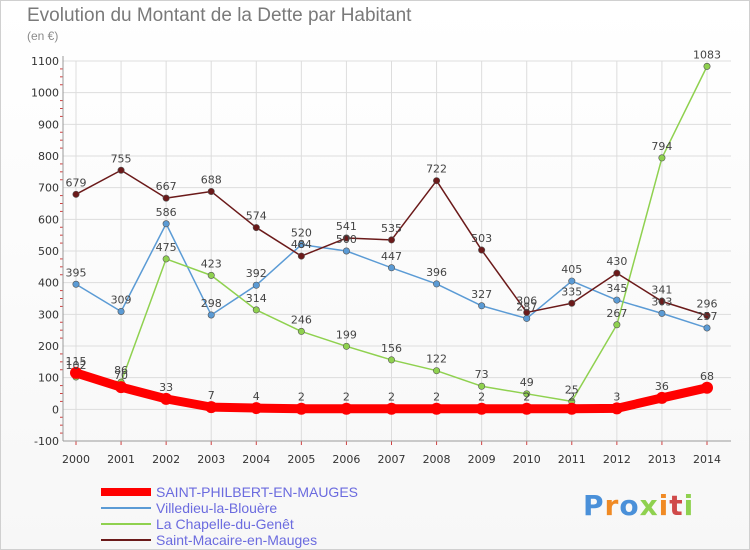 The image size is (750, 550). What do you see at coordinates (166, 247) in the screenshot?
I see `data-label: 475` at bounding box center [166, 247].